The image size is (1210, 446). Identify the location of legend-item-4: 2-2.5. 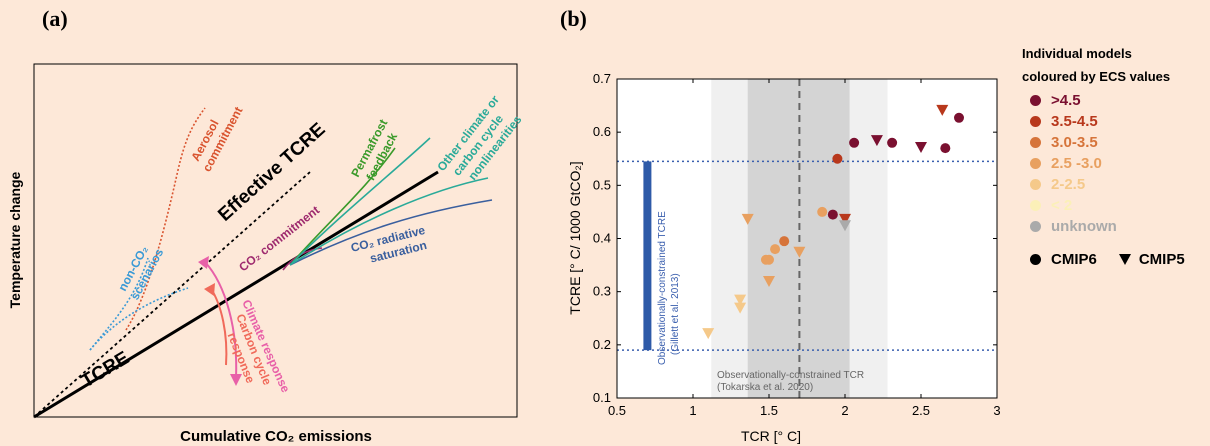
(1116, 184).